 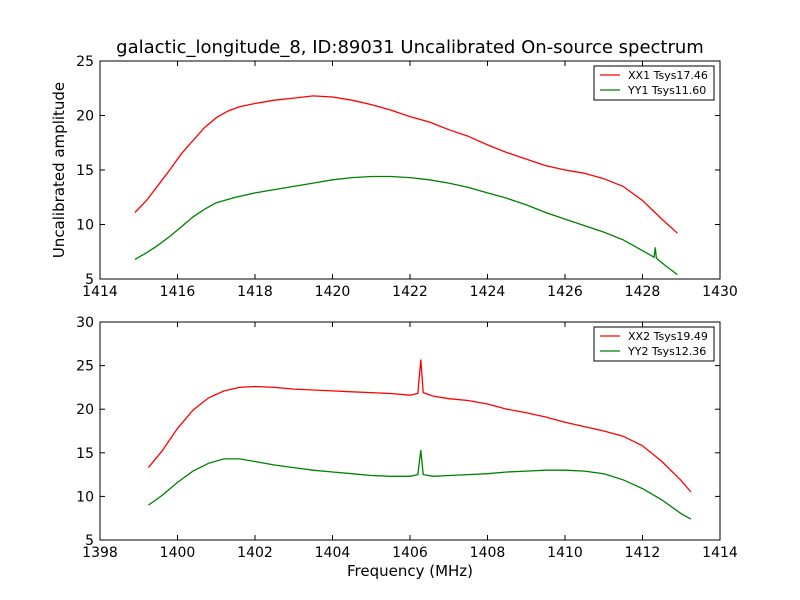 What do you see at coordinates (668, 336) in the screenshot?
I see `legend-label: XX2 Tsys19.49` at bounding box center [668, 336].